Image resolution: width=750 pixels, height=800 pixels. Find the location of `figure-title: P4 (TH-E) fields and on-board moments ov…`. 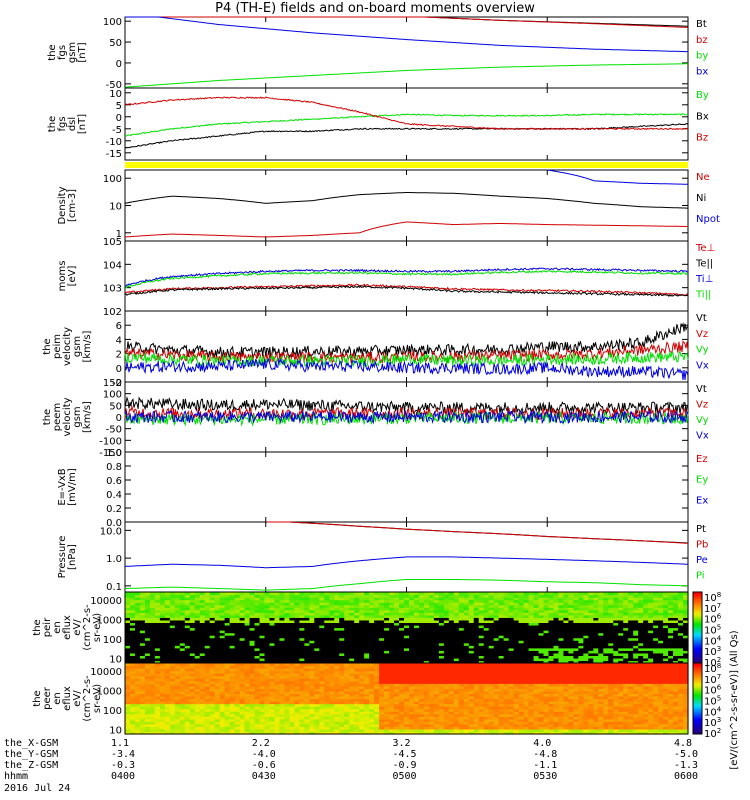

figure-title: P4 (TH-E) fields and on-board moments ov… is located at coordinates (375, 8).